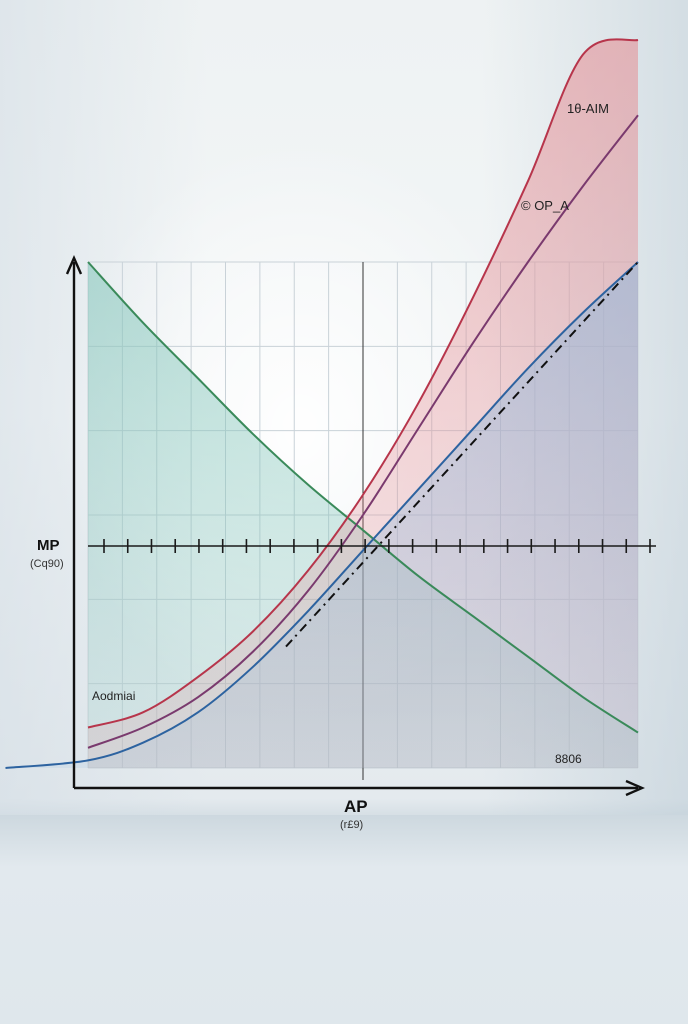 Image resolution: width=688 pixels, height=1024 pixels. Describe the element at coordinates (47, 564) in the screenshot. I see `y-axis-subtitle: (Cq90)` at that location.